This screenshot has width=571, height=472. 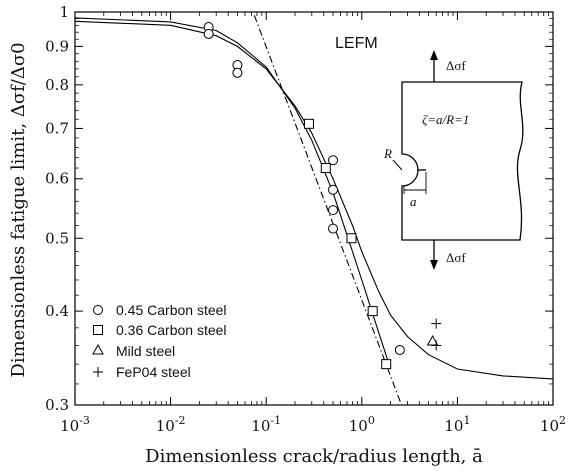 I want to click on legend-triangle-marker, so click(x=98, y=349).